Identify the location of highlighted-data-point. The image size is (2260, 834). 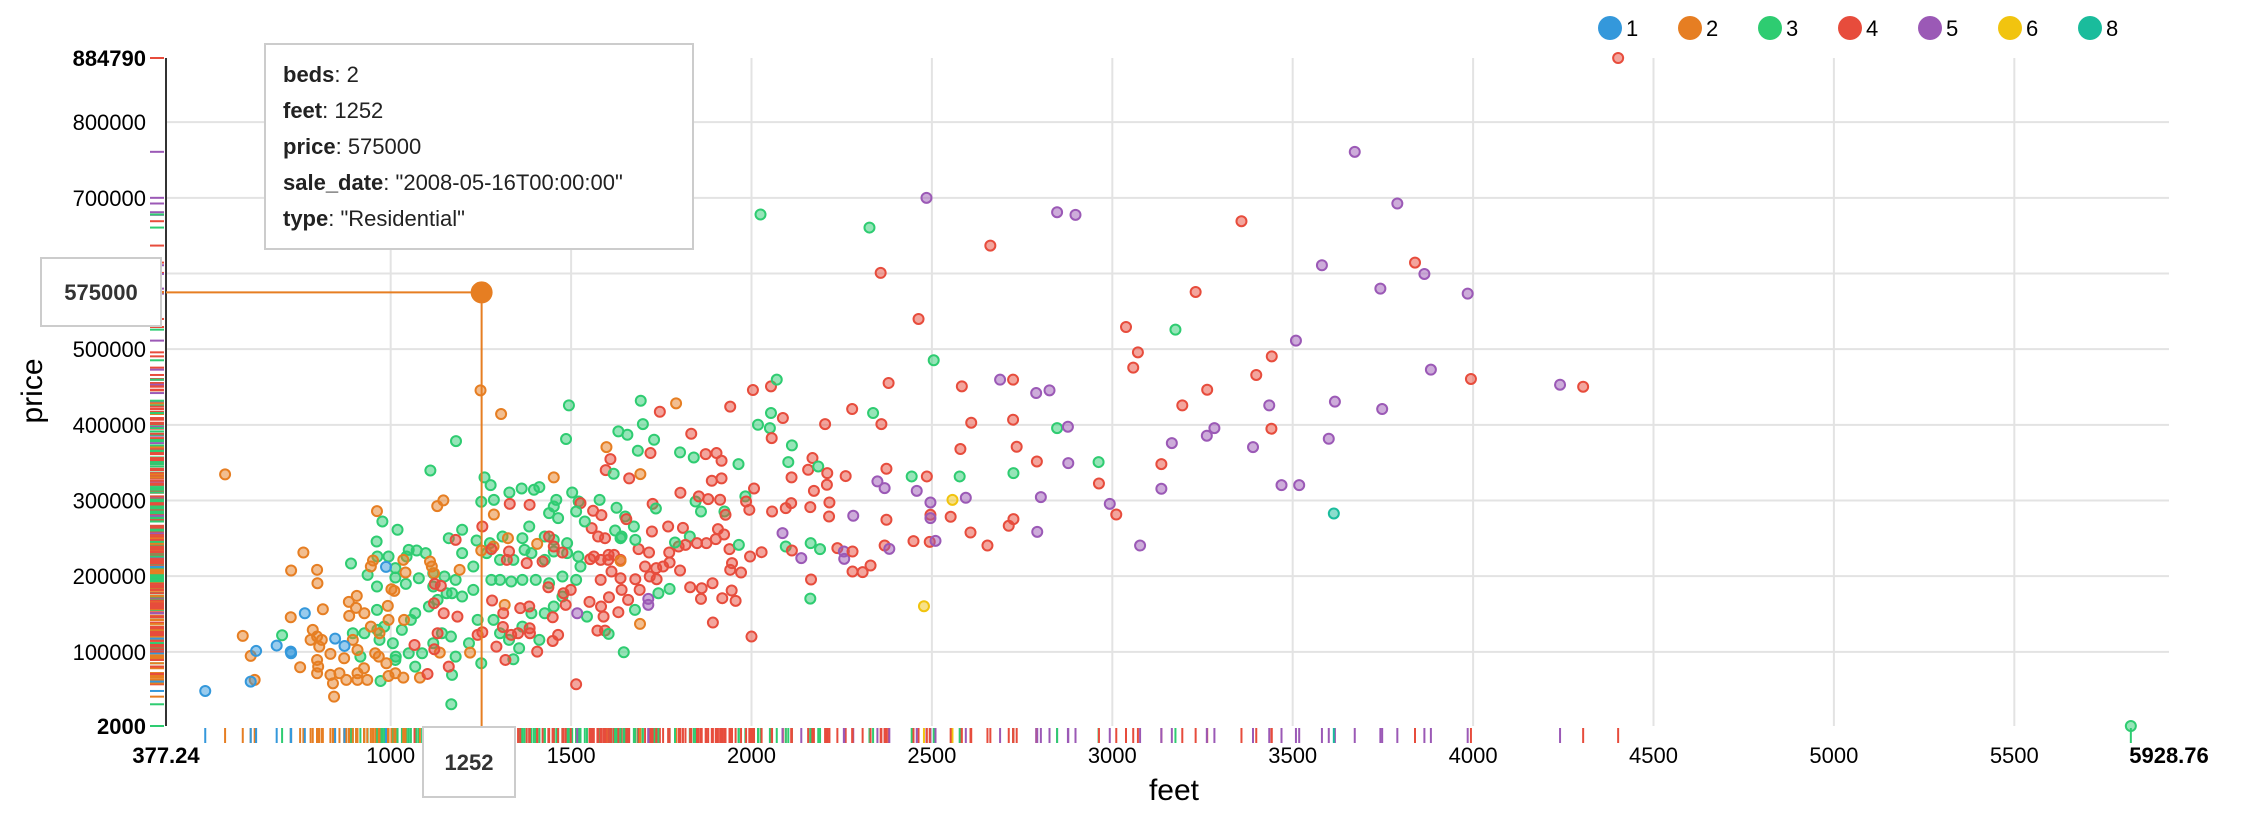
(481, 292).